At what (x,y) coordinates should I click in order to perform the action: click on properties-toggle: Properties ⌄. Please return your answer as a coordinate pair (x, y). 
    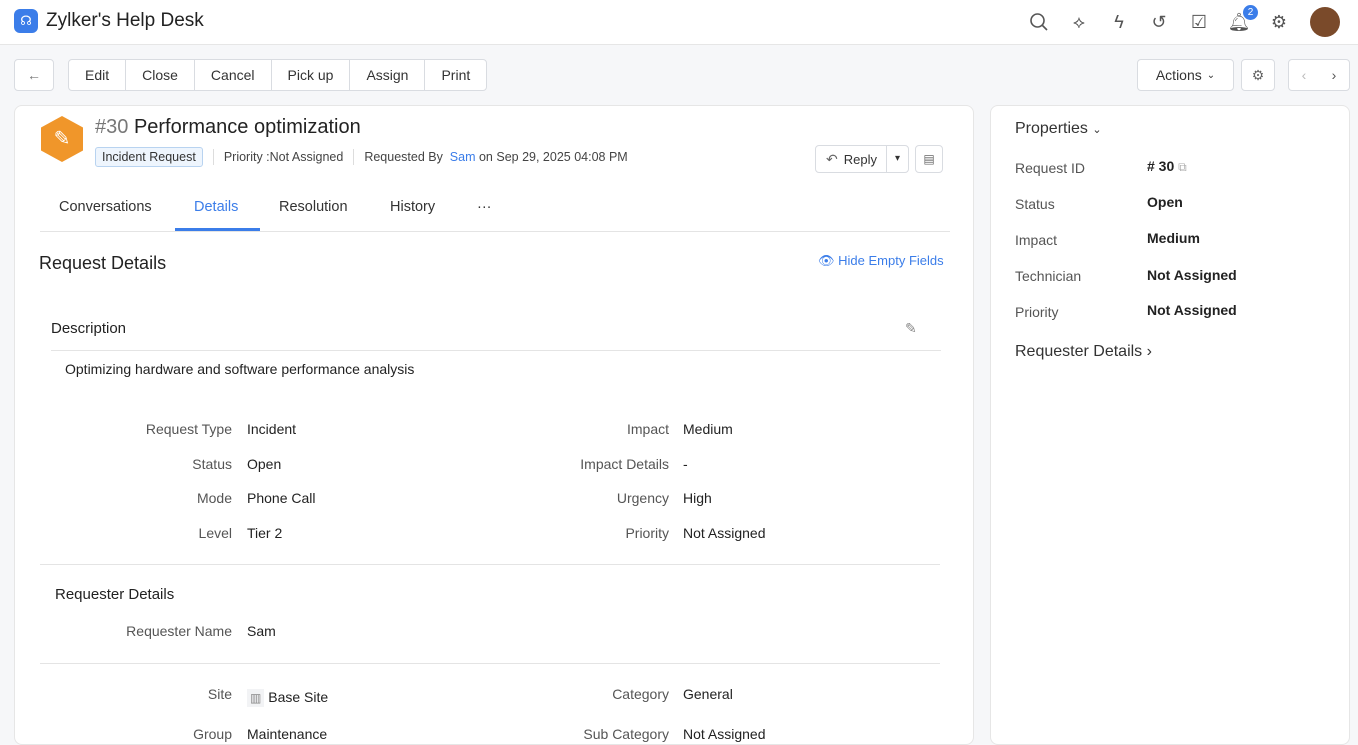
    Looking at the image, I should click on (1058, 129).